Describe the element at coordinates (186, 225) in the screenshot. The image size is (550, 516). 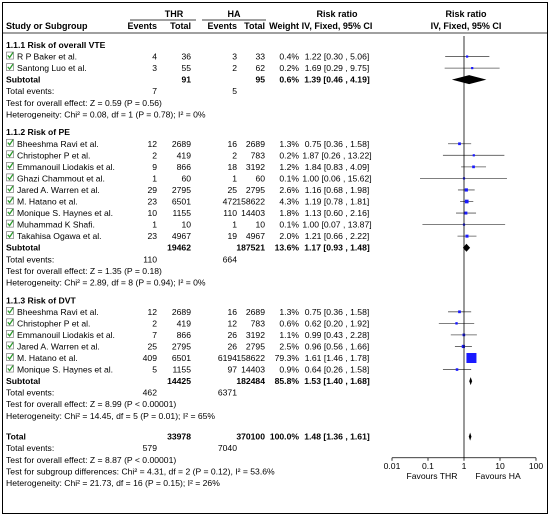
I see `total-thr: 10` at that location.